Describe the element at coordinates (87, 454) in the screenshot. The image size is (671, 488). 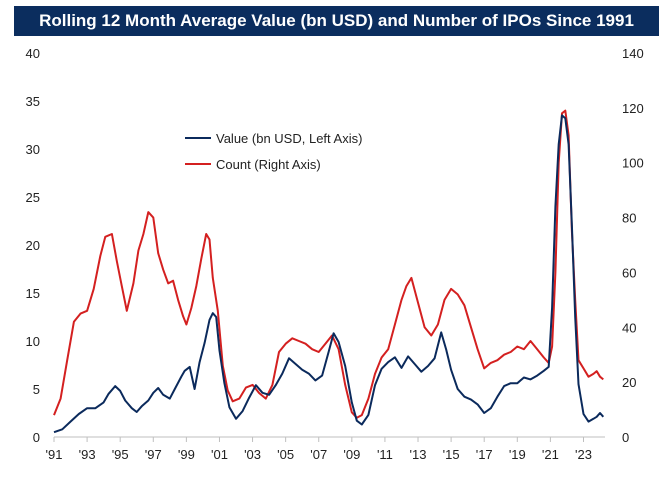
I see `x-tick-label: '93` at that location.